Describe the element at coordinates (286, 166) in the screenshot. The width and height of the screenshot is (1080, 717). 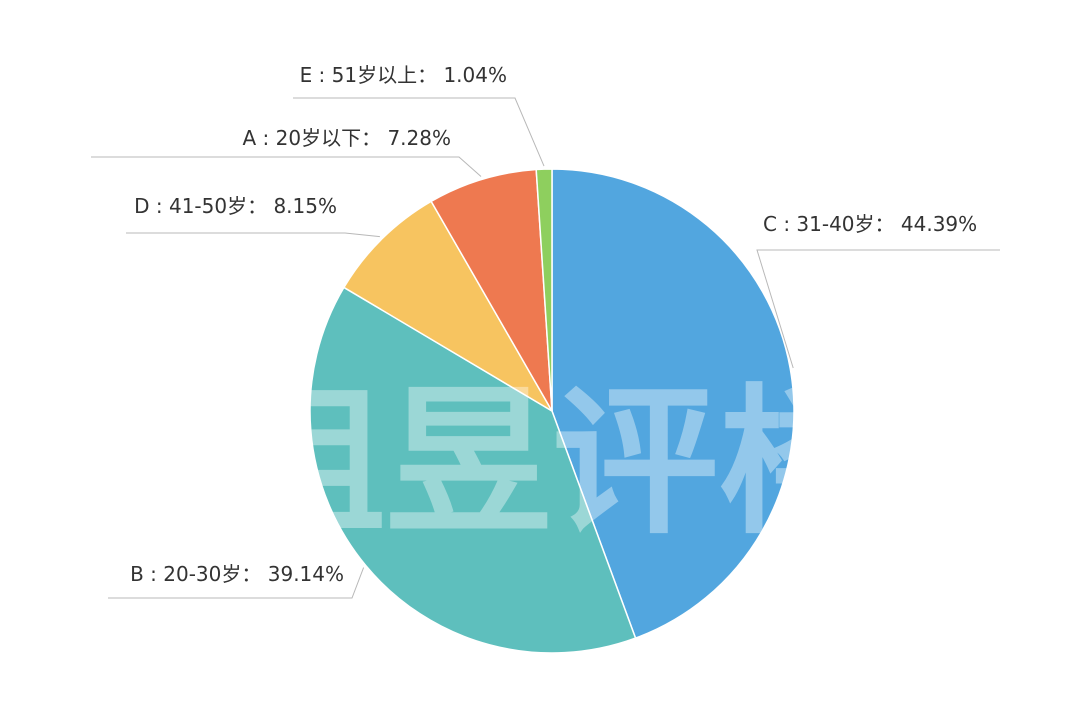
I see `leader-line-a` at that location.